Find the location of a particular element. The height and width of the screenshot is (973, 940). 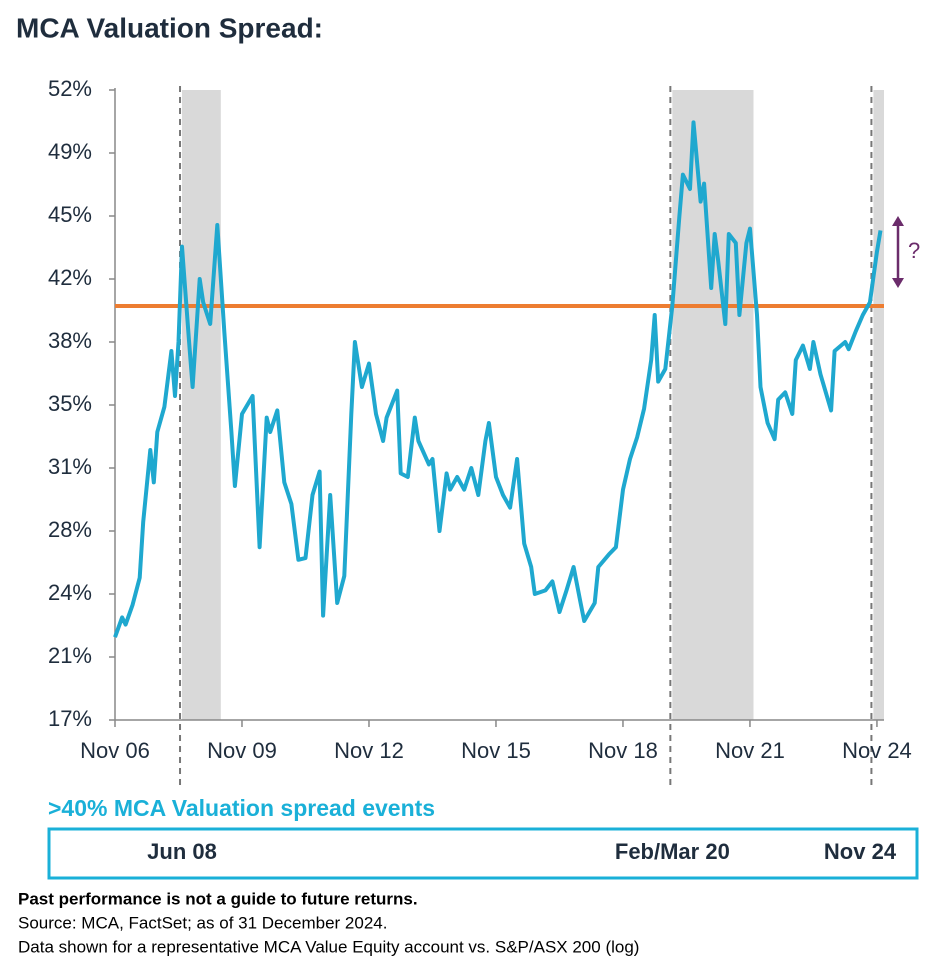

y-tick-label: 28% is located at coordinates (70, 529).